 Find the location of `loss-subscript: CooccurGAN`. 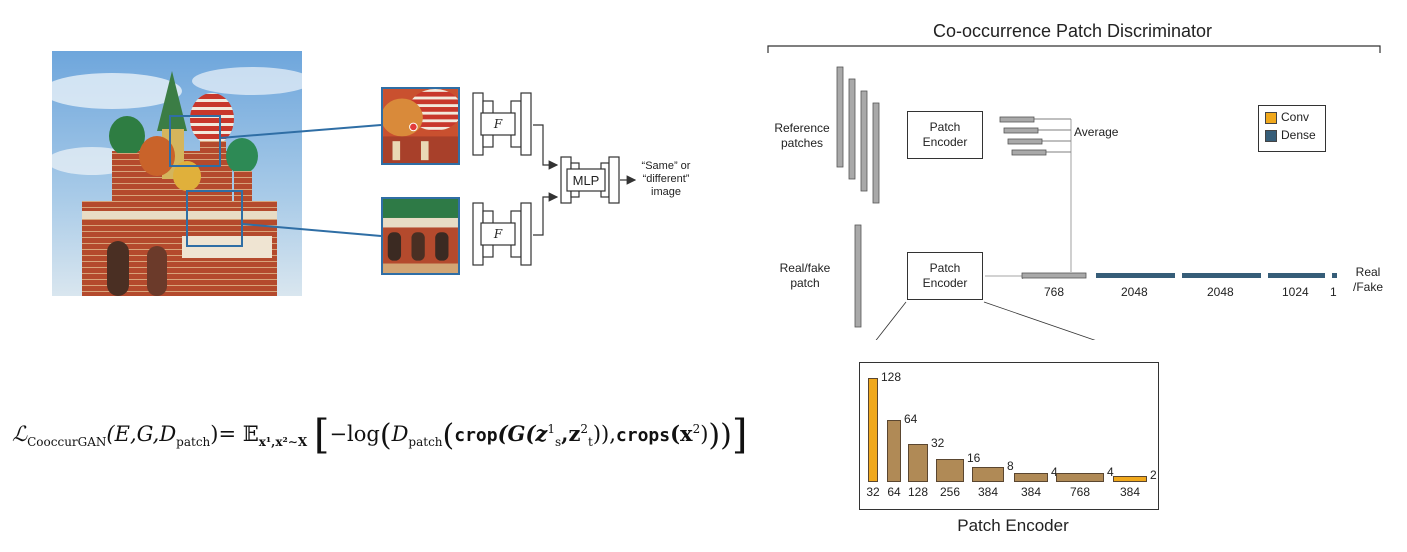

loss-subscript: CooccurGAN is located at coordinates (67, 442).